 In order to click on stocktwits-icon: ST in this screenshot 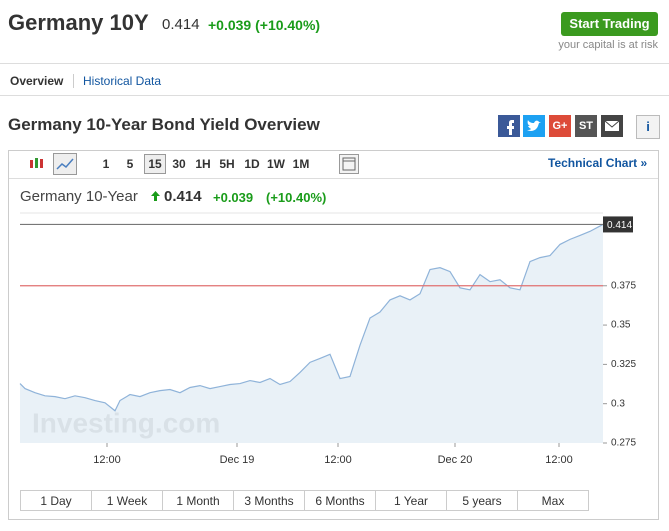, I will do `click(586, 126)`.